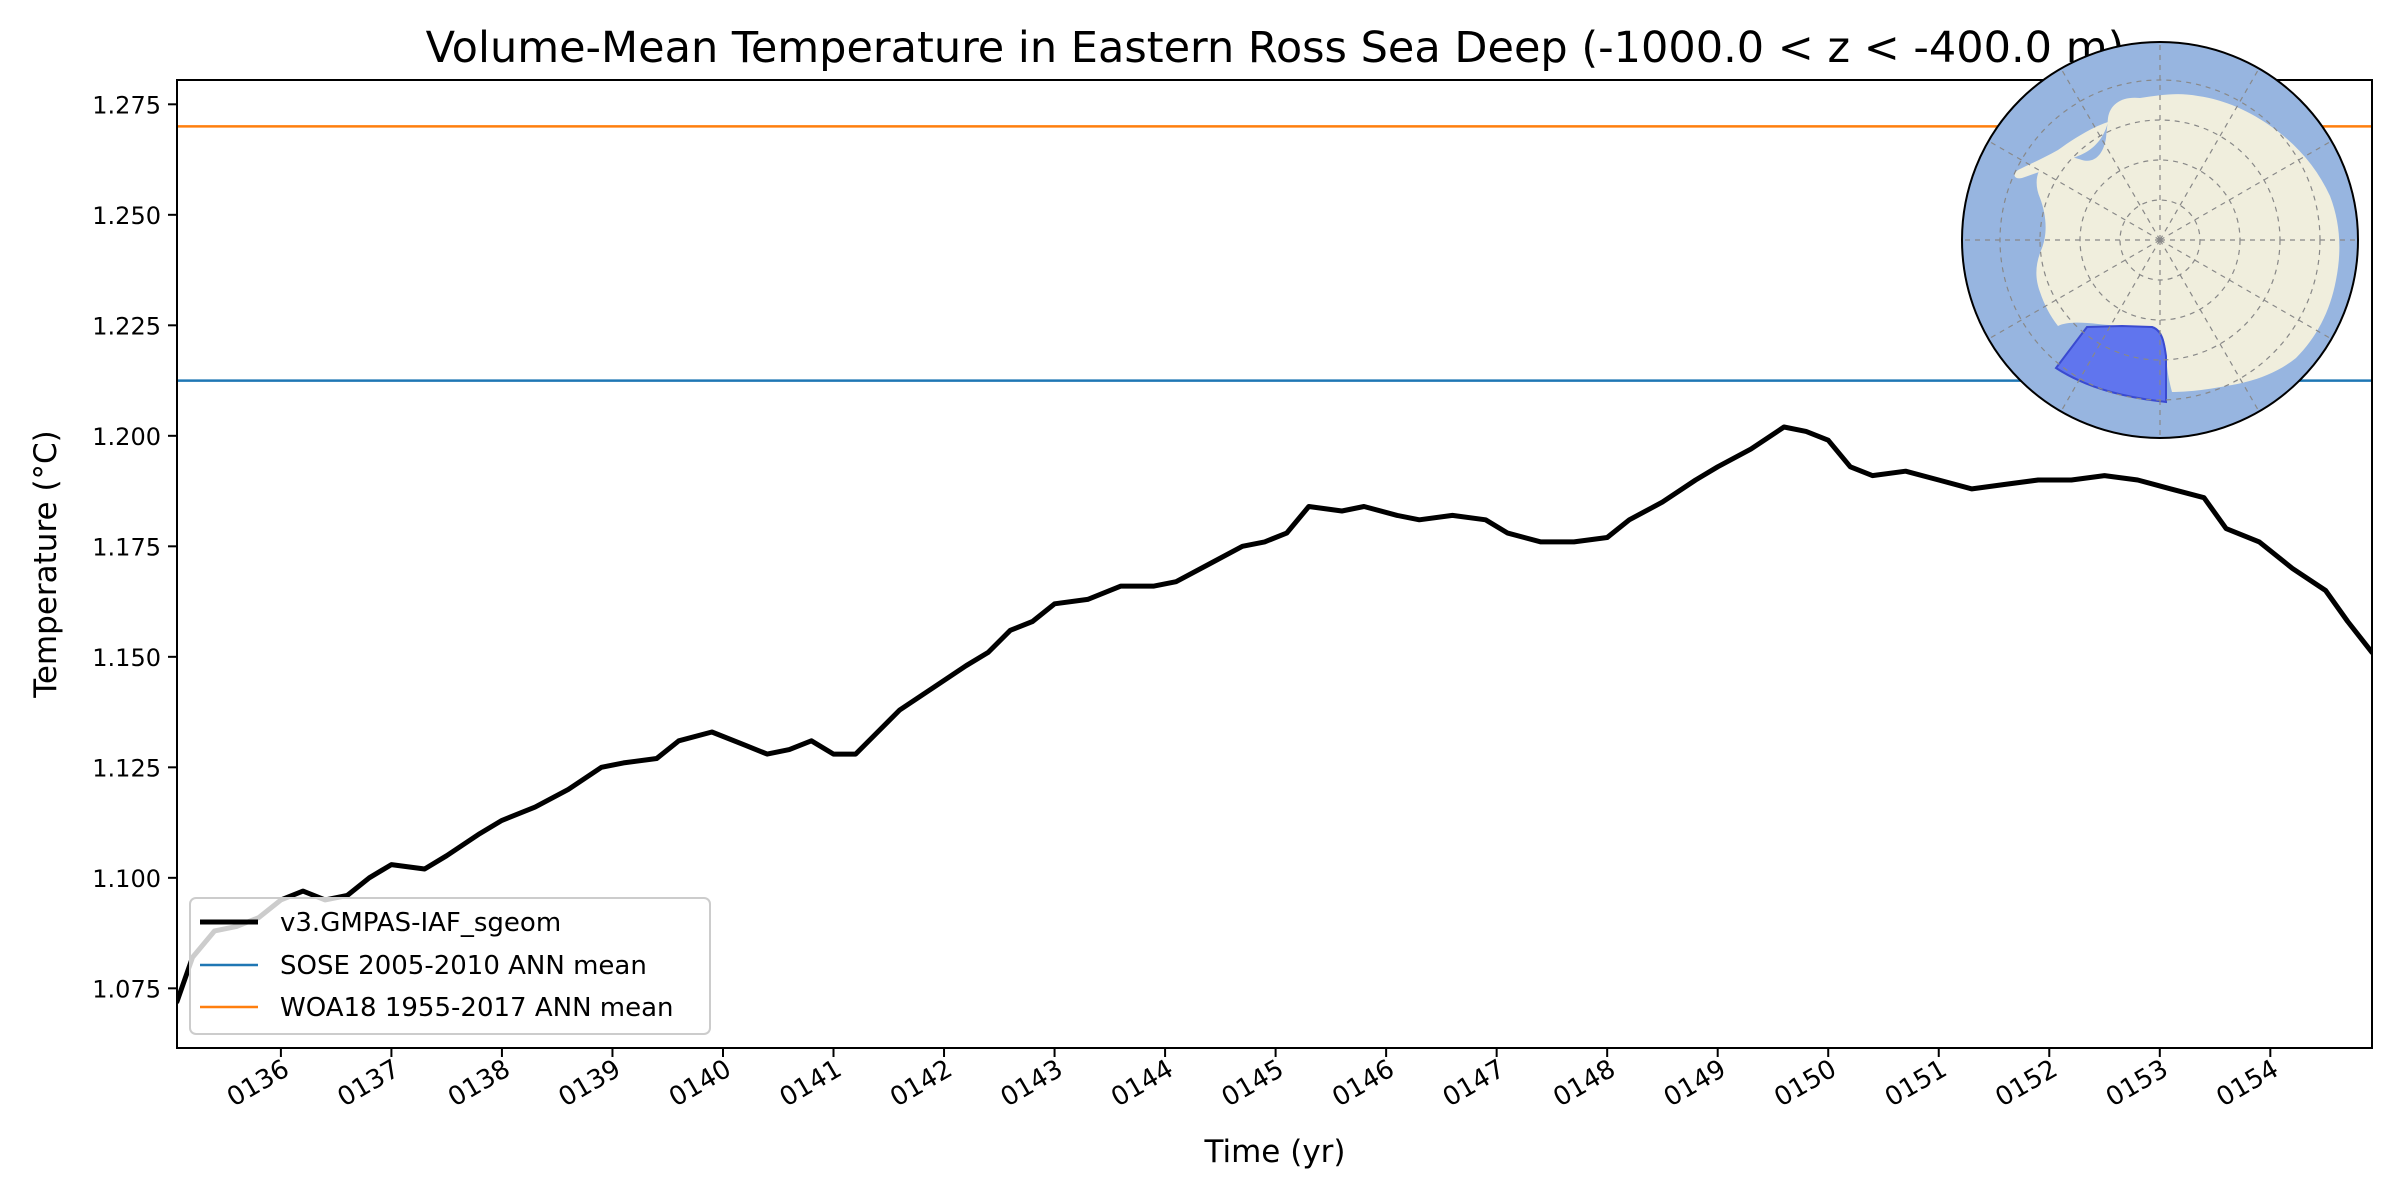 The image size is (2400, 1200). Describe the element at coordinates (126, 989) in the screenshot. I see `y-tick-label: 1.075` at that location.